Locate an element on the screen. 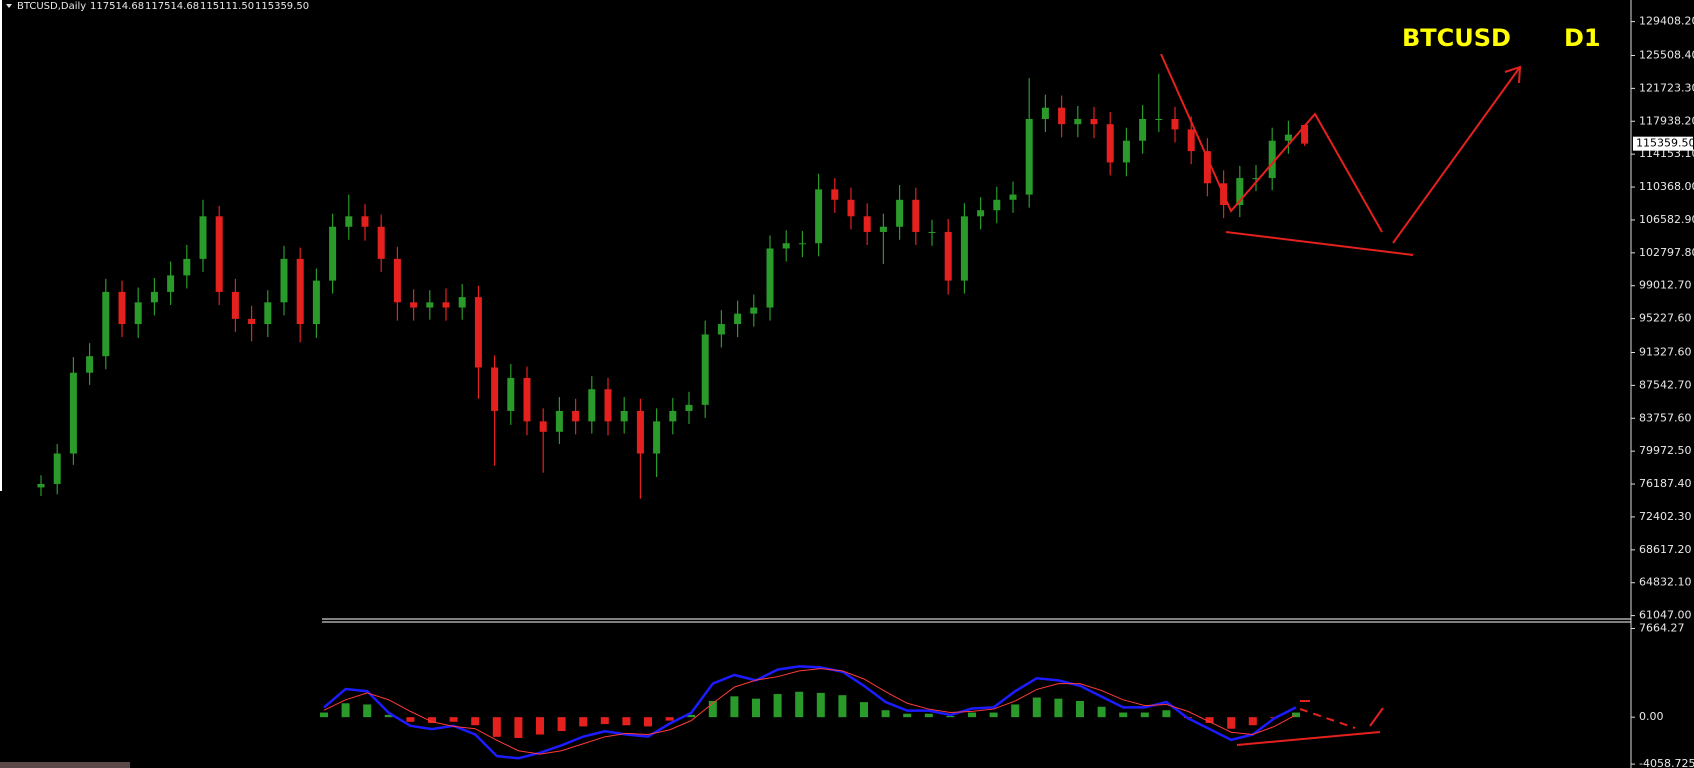  y-tick-label: 83757.60 is located at coordinates (1665, 417).